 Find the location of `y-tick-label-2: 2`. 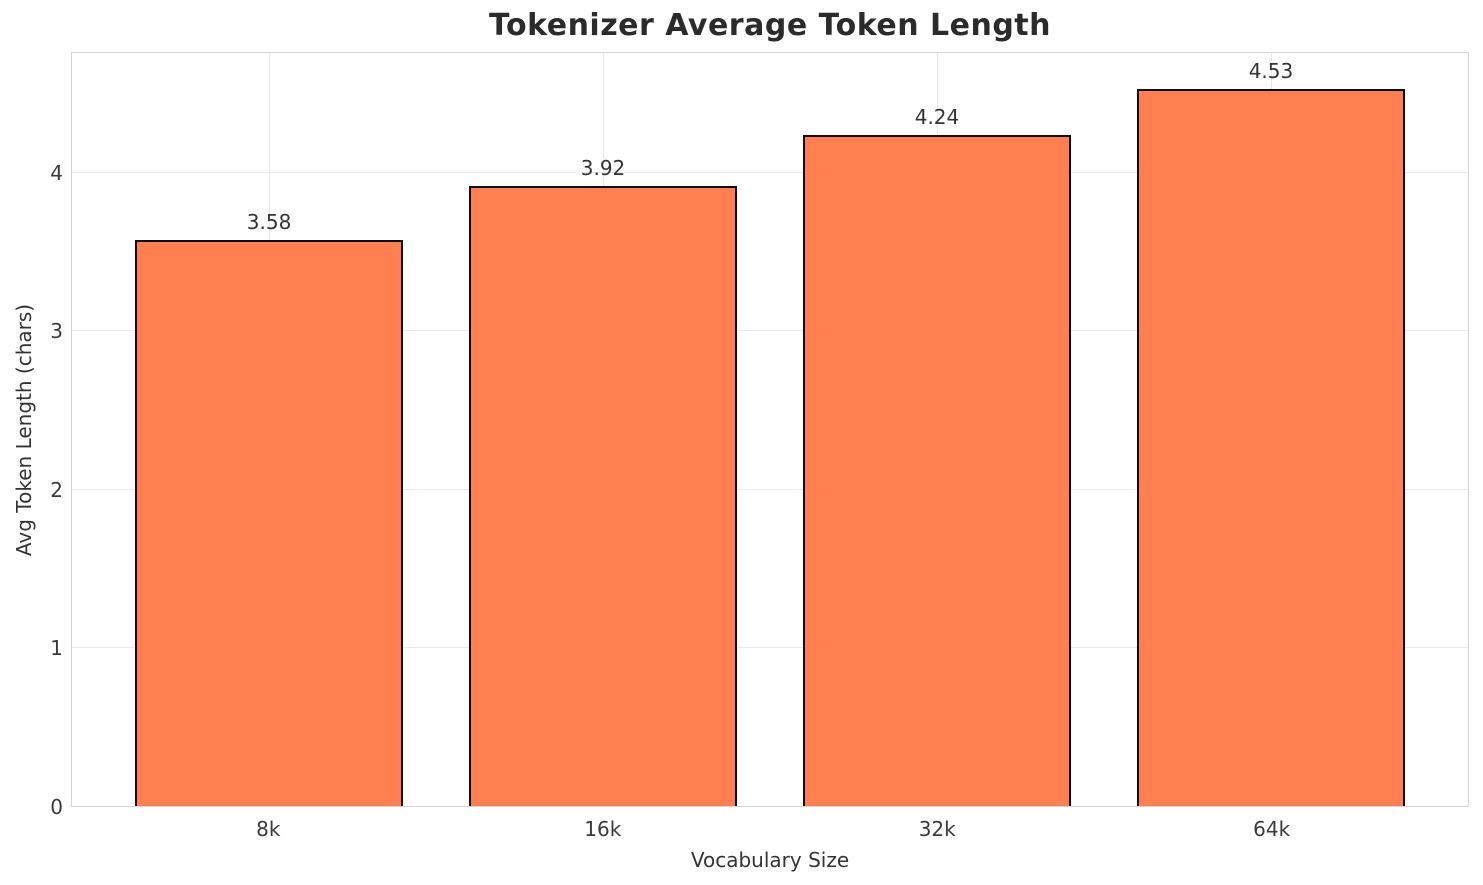

y-tick-label-2: 2 is located at coordinates (56, 489).